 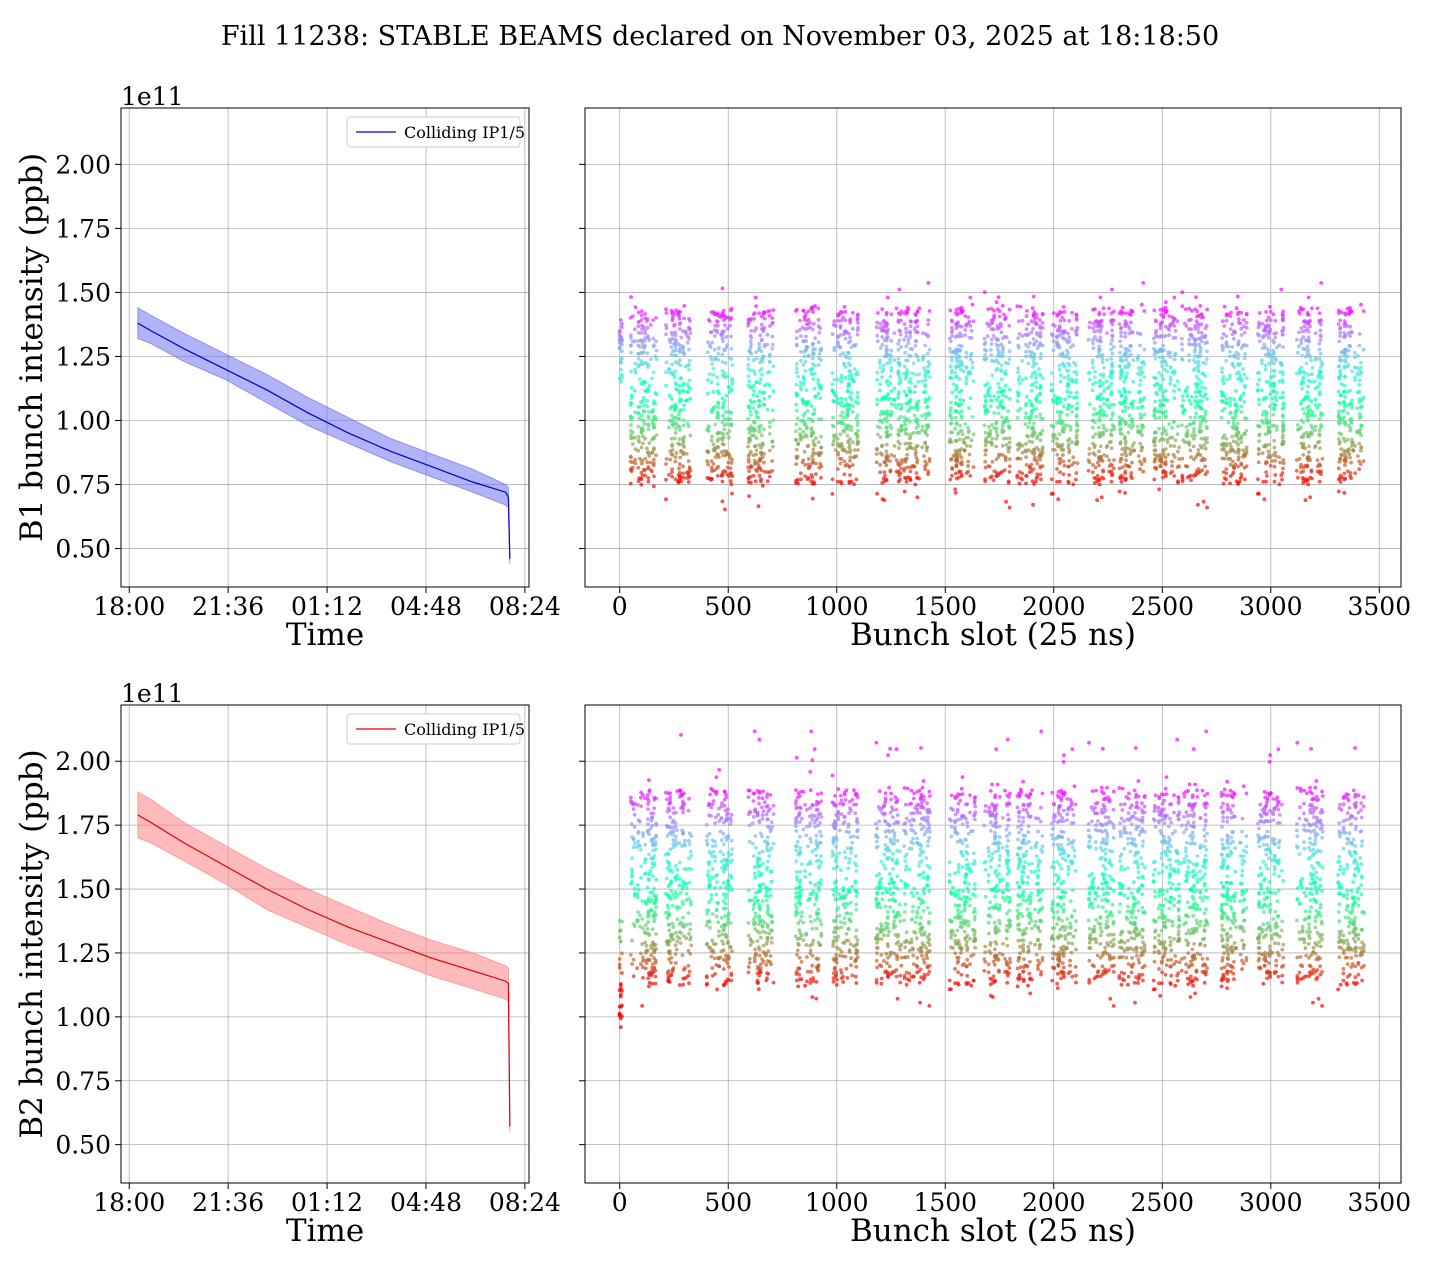 I want to click on y-offset-label: 1e11, so click(x=152, y=96).